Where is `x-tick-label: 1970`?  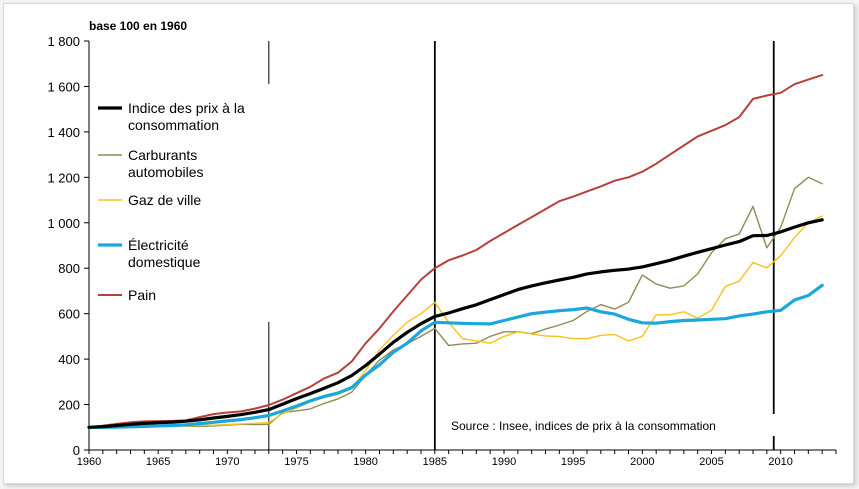 x-tick-label: 1970 is located at coordinates (227, 462).